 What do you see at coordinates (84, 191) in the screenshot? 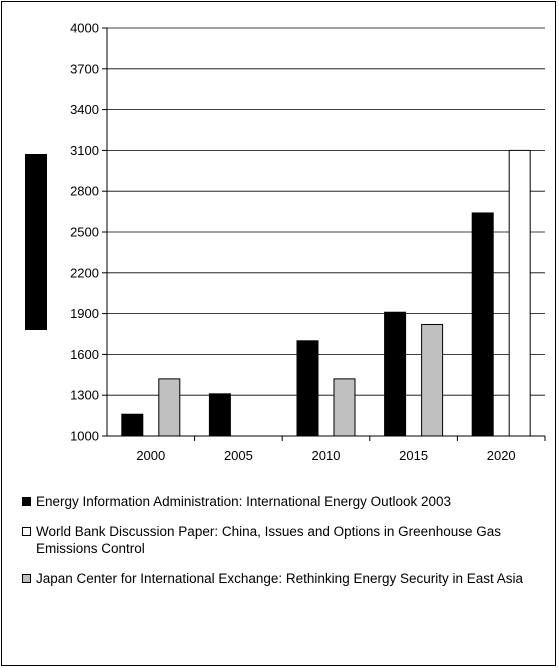
I see `y-tick-label: 2800` at bounding box center [84, 191].